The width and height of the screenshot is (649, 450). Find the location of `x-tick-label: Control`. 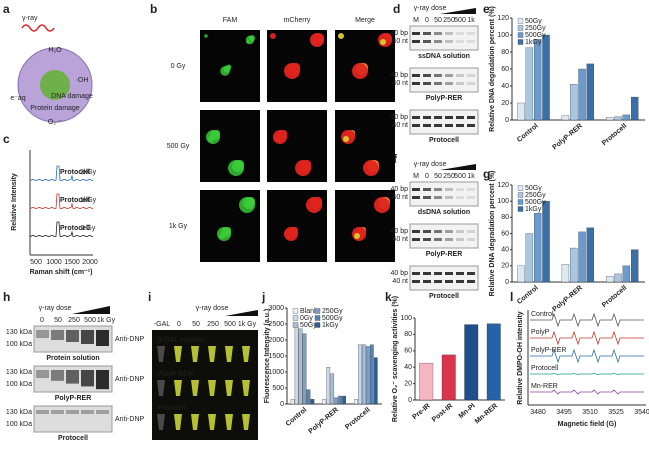

x-tick-label: Control is located at coordinates (528, 133).